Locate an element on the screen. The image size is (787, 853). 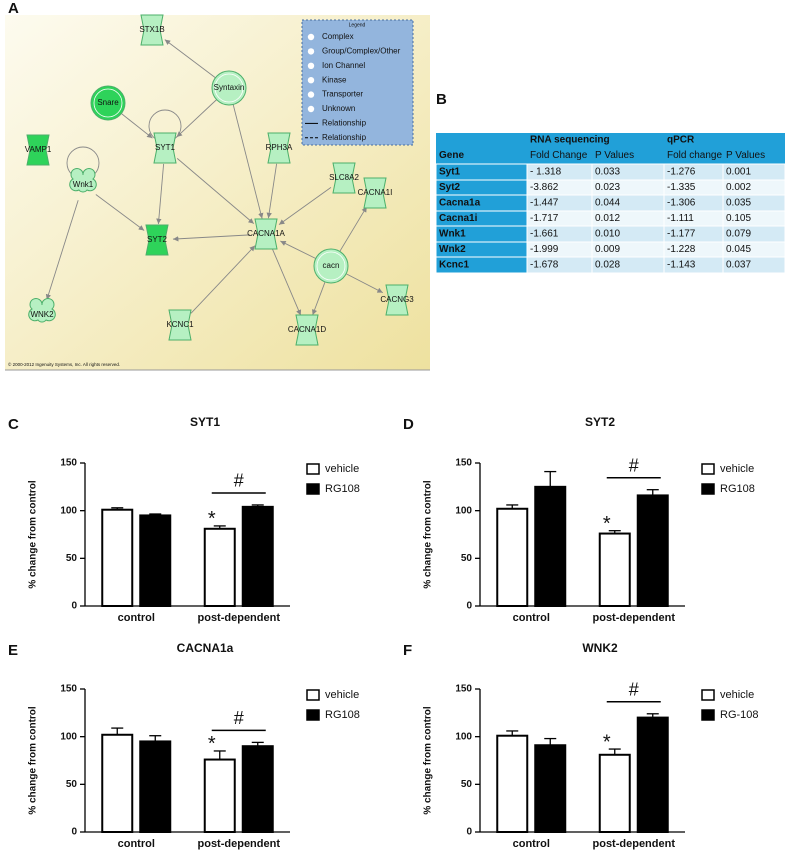
network-node-label: CACNA1A is located at coordinates (266, 233).